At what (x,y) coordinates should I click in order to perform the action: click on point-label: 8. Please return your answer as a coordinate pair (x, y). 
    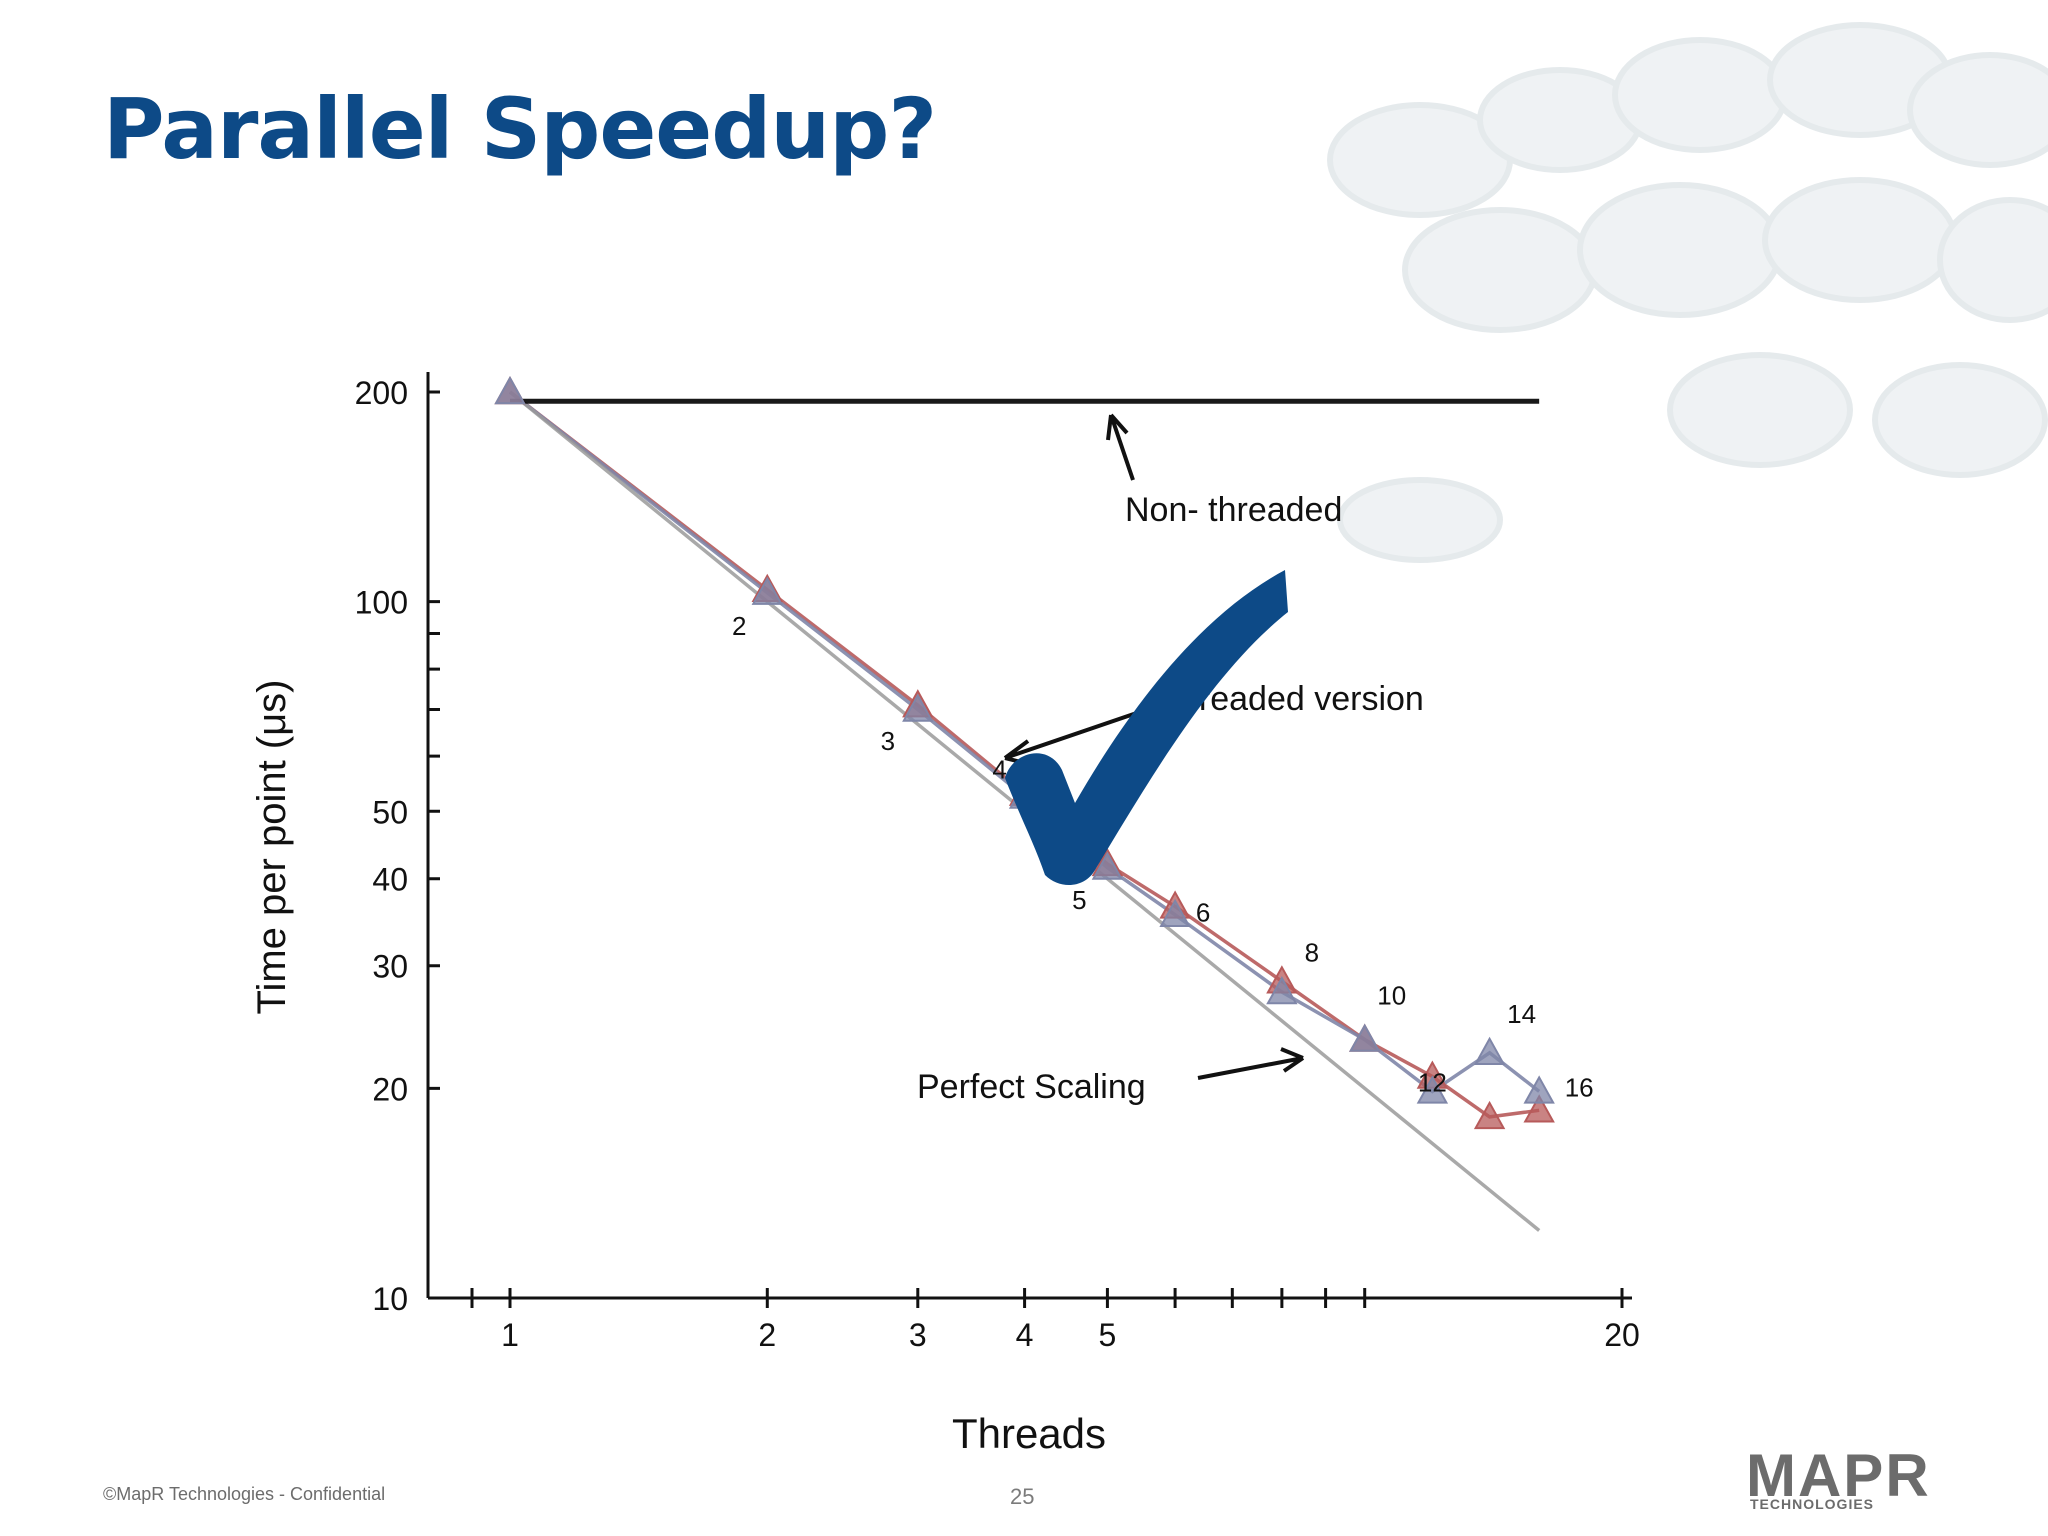
    Looking at the image, I should click on (1312, 952).